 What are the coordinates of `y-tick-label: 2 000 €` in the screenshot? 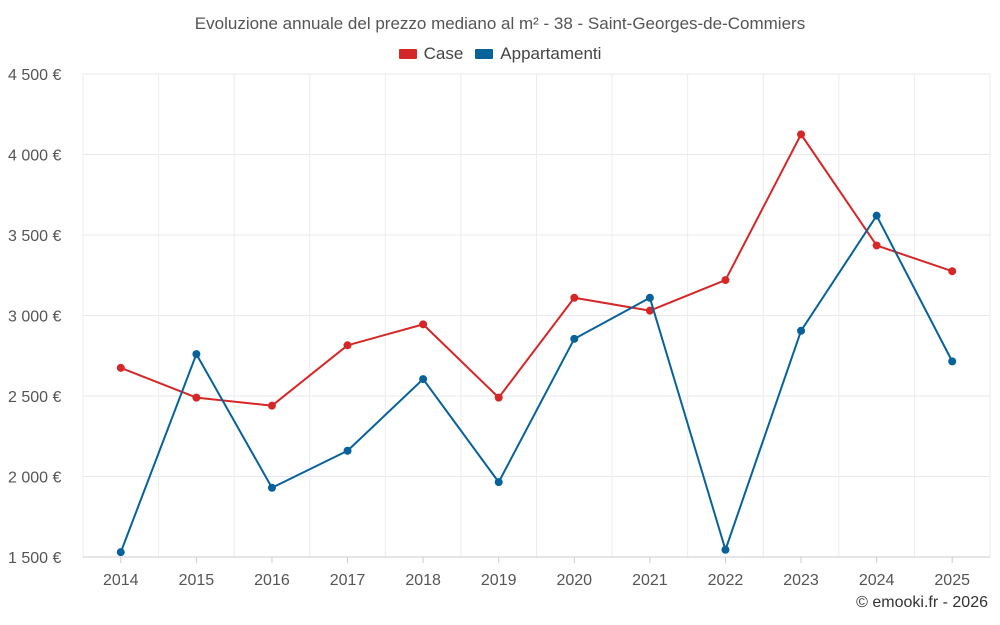 It's located at (34, 478).